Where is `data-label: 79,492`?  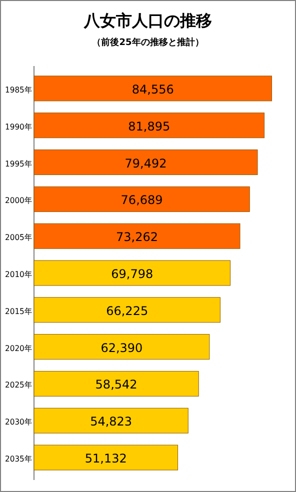 data-label: 79,492 is located at coordinates (145, 163).